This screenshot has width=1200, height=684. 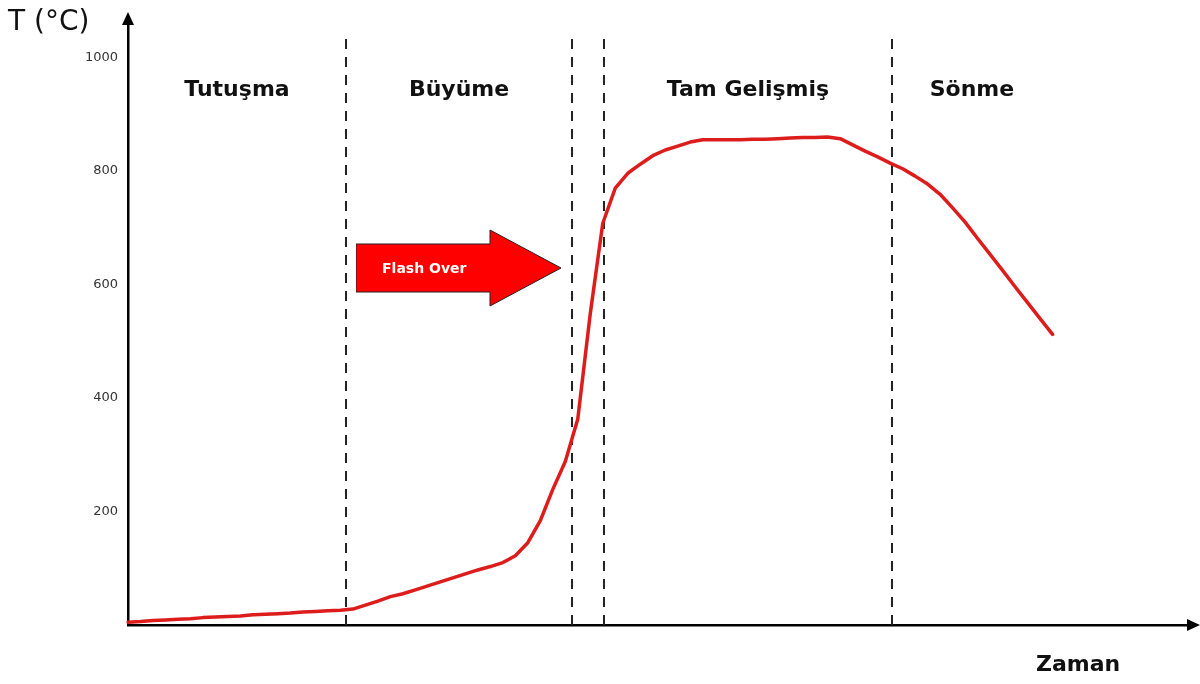 I want to click on annotation: Sönme, so click(x=972, y=88).